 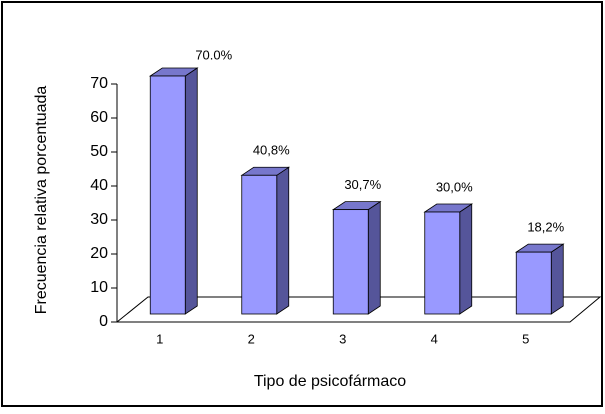 What do you see at coordinates (251, 338) in the screenshot?
I see `x-tick-label: 2` at bounding box center [251, 338].